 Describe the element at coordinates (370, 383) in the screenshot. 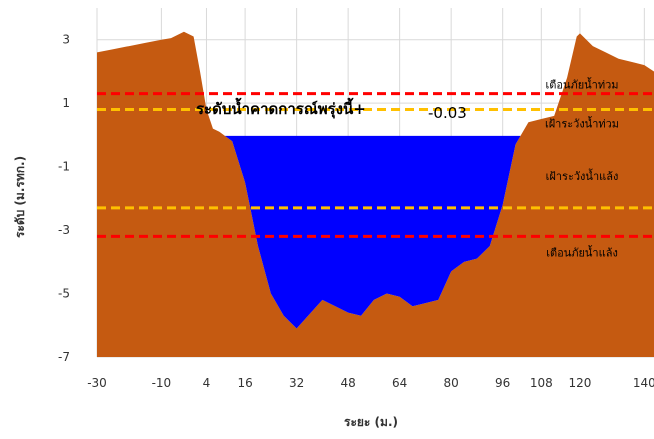

I see `x-axis-ticks: -30 -10 4 16 32 48 64 80 96 108 120 140` at that location.